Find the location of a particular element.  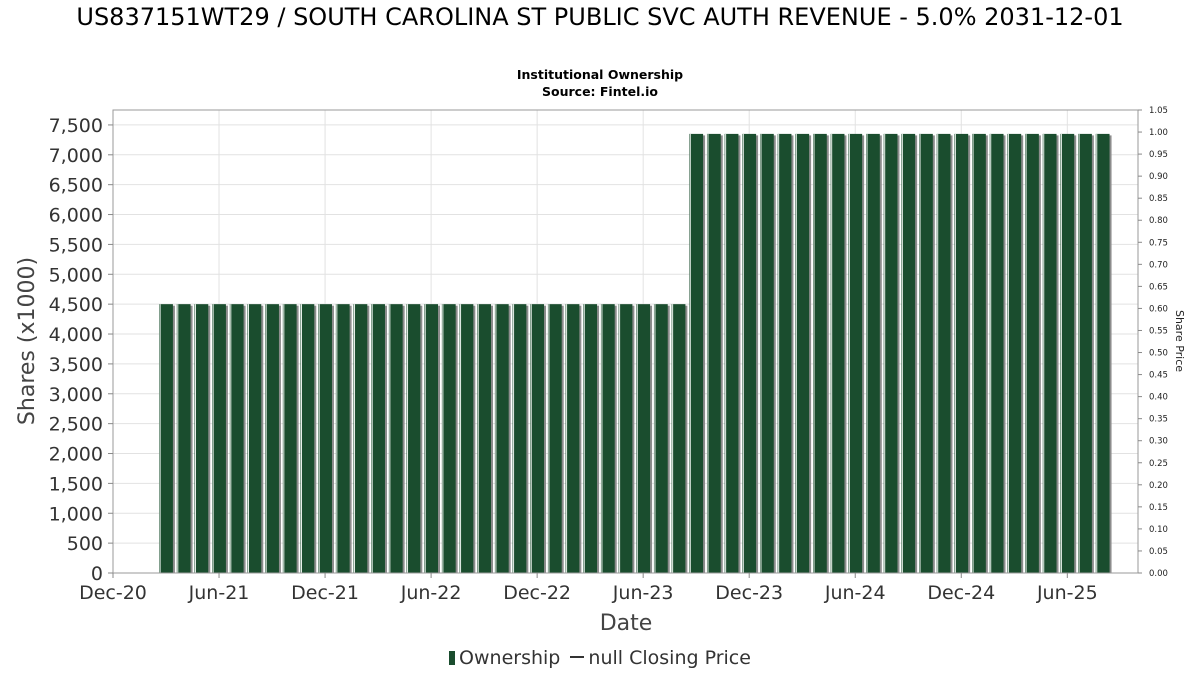

y2-tick-label: 1.05 is located at coordinates (1158, 111).